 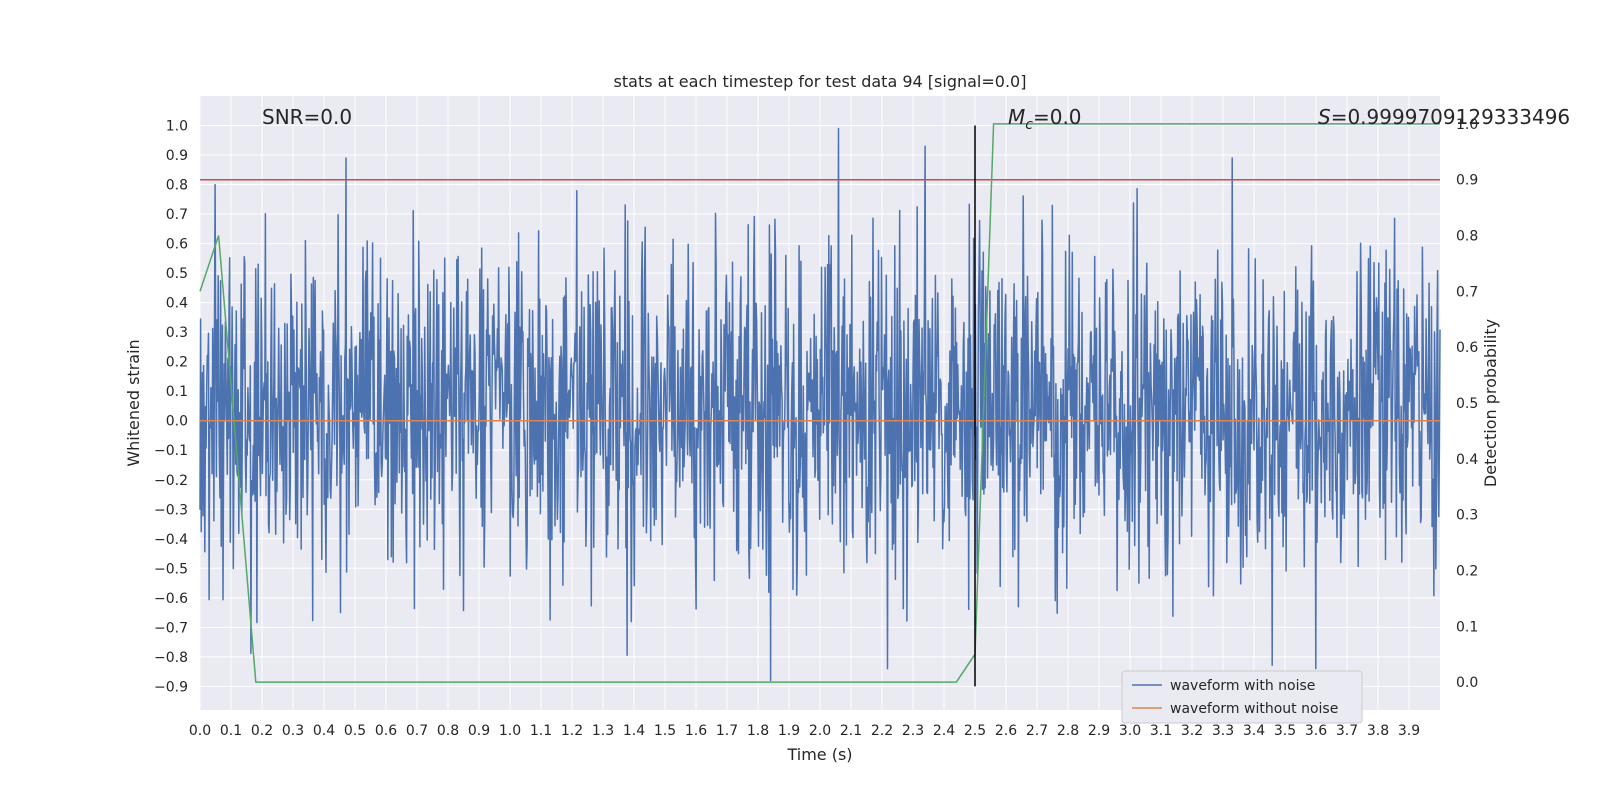 What do you see at coordinates (293, 731) in the screenshot?
I see `x-tick-label: 0.3` at bounding box center [293, 731].